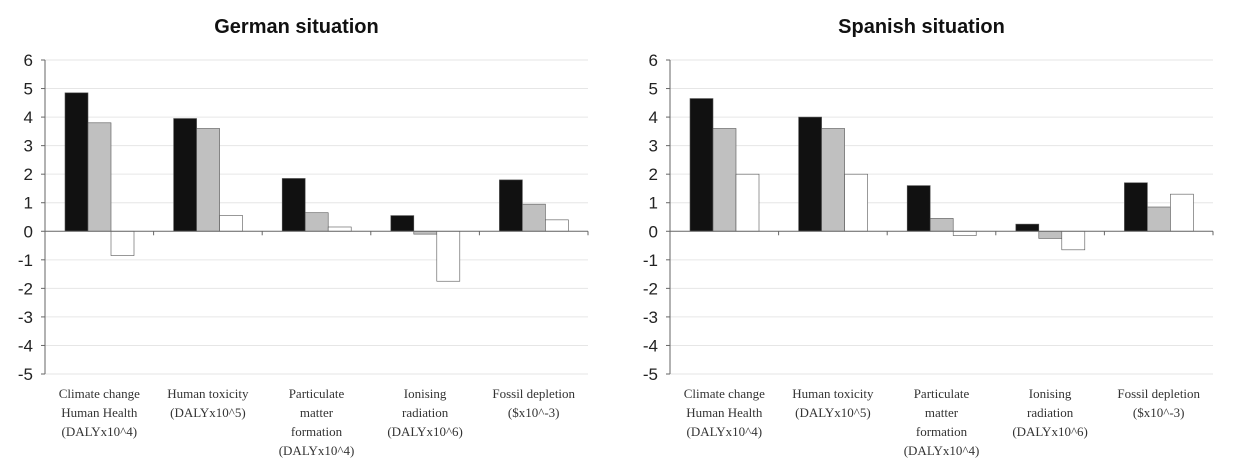 This screenshot has width=1245, height=475. I want to click on chart-title: Spanish situation, so click(921, 27).